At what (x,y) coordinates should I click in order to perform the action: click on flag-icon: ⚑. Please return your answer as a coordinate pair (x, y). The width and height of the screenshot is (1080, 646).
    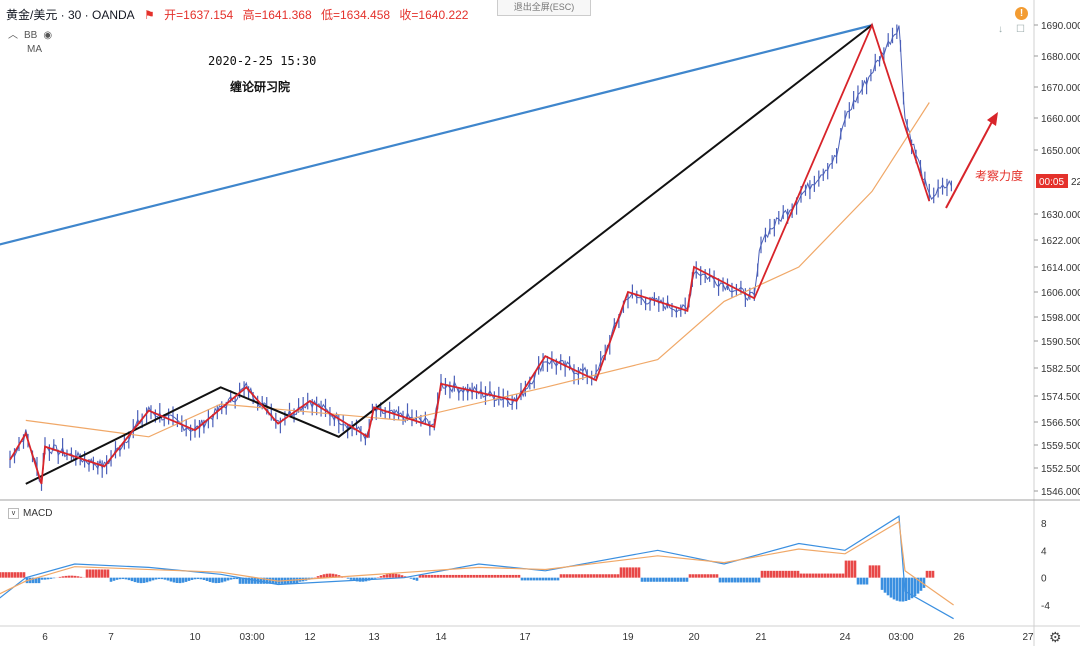
    Looking at the image, I should click on (149, 15).